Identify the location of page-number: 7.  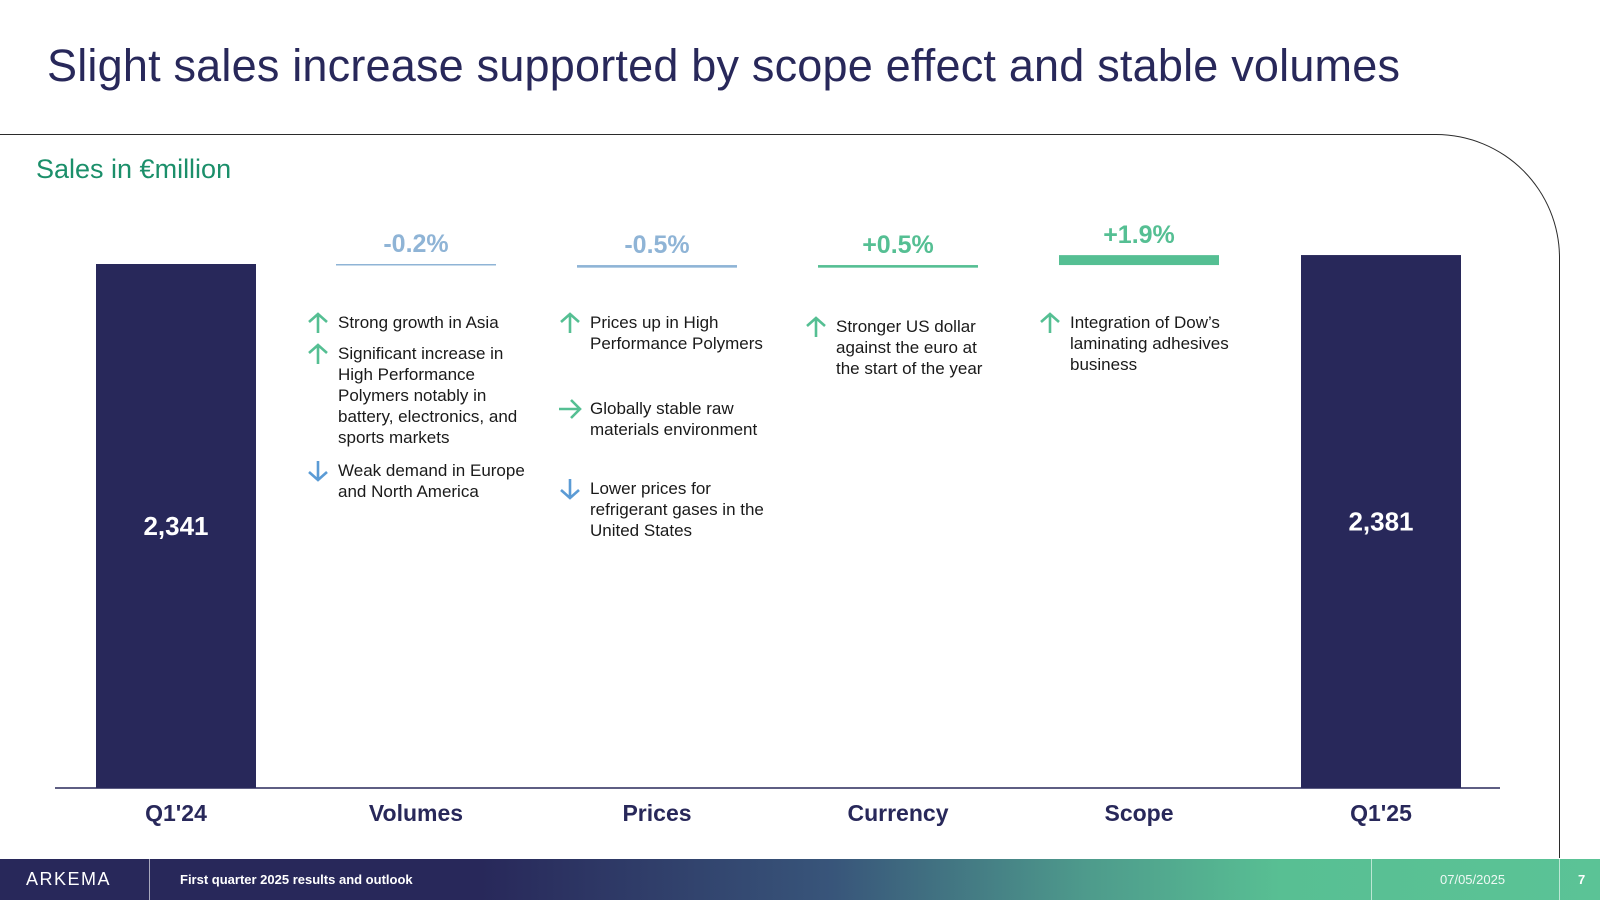
(1582, 879).